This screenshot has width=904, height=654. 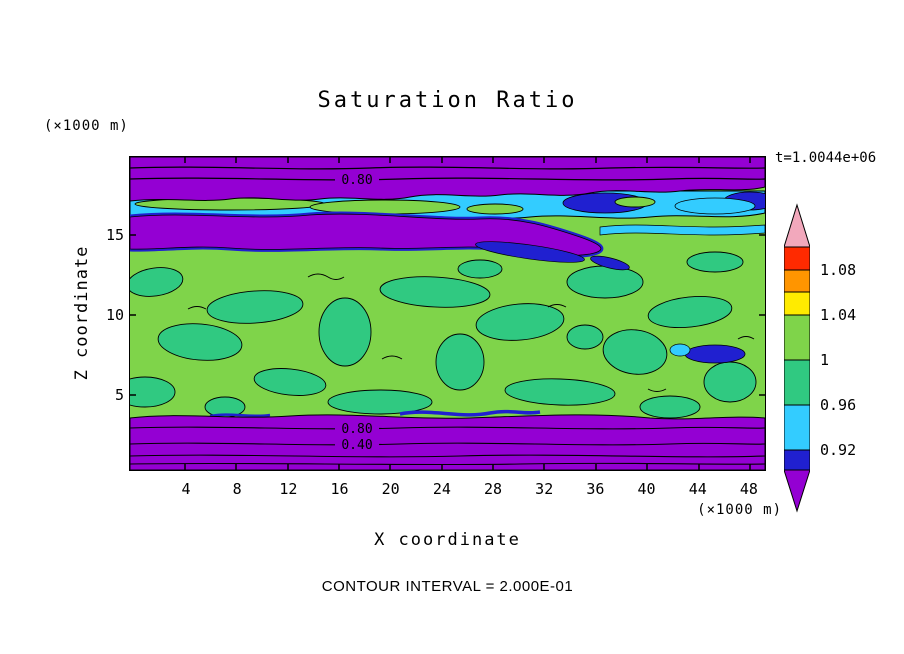 What do you see at coordinates (595, 489) in the screenshot?
I see `x-tick: 36` at bounding box center [595, 489].